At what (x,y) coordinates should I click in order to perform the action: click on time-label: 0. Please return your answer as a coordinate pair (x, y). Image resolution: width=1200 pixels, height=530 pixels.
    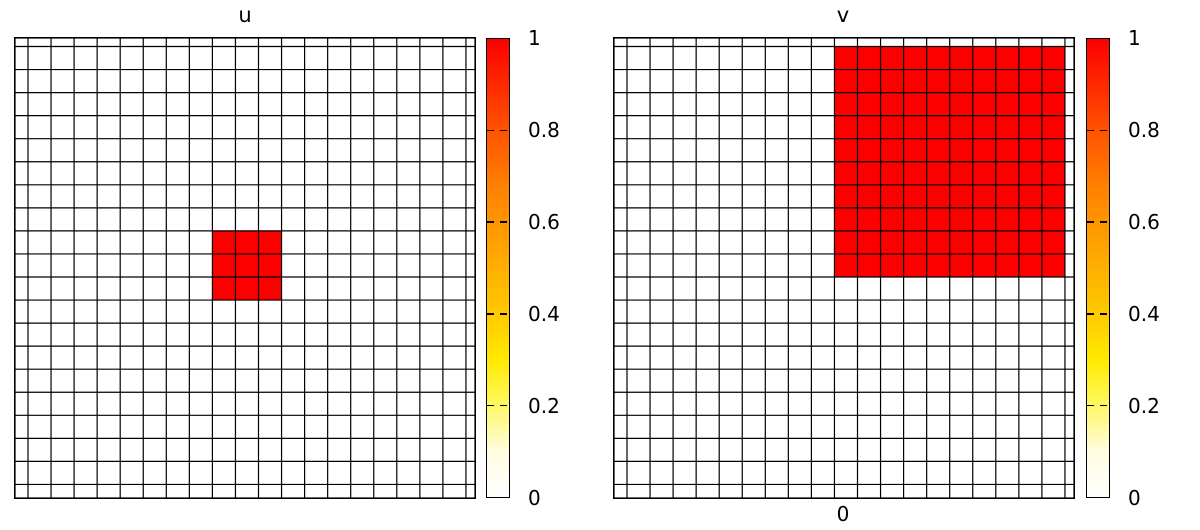
    Looking at the image, I should click on (843, 514).